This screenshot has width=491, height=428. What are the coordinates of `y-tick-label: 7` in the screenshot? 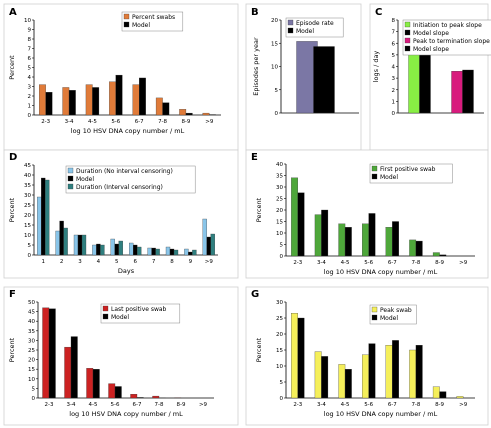 It's located at (394, 33).